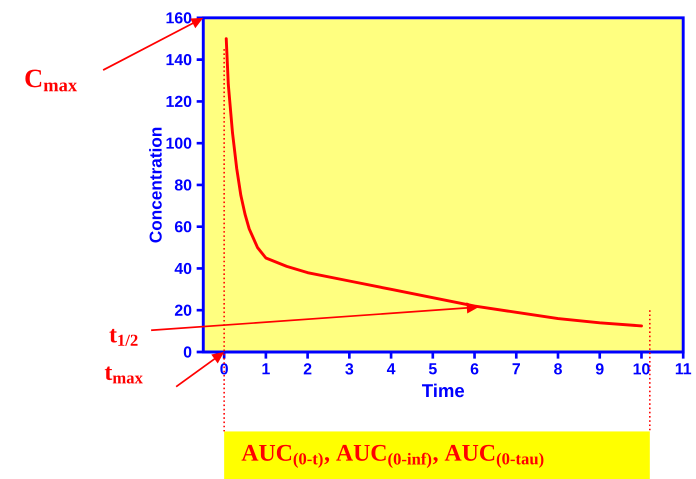  Describe the element at coordinates (224, 368) in the screenshot. I see `x-tick-label: 0` at that location.